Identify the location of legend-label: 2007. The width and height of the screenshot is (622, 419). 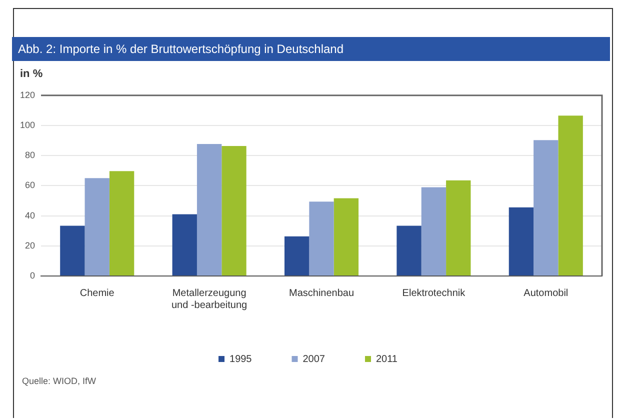
(314, 359).